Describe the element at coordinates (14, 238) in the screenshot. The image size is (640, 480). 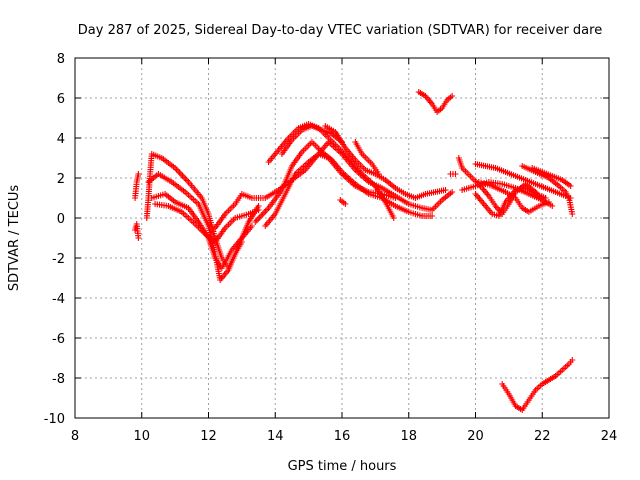
I see `y-axis-label: SDTVAR / TECUs` at that location.